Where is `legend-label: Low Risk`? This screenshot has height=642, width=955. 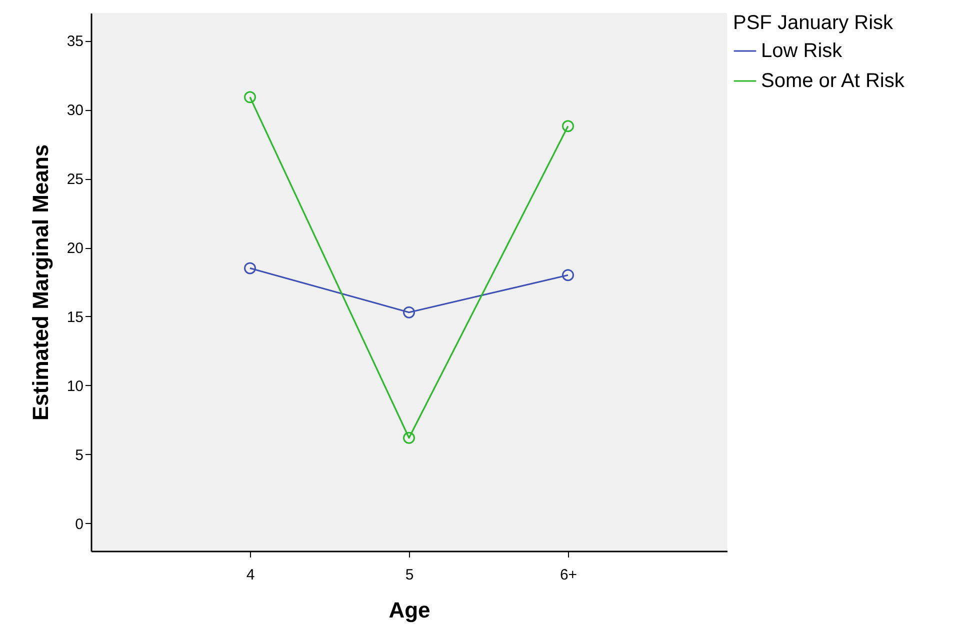
legend-label: Low Risk is located at coordinates (802, 51).